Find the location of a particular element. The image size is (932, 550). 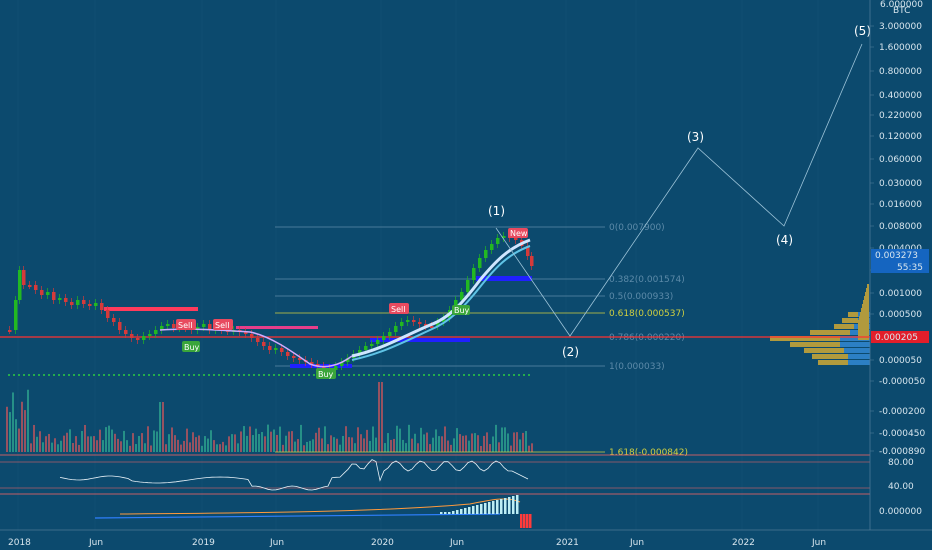

macd-hist-bar-red is located at coordinates (521, 521).